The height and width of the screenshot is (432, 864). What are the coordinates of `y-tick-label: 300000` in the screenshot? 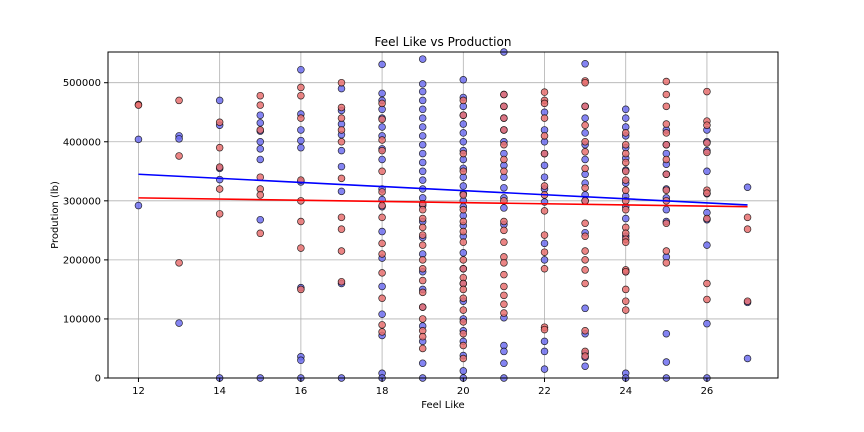 It's located at (82, 201).